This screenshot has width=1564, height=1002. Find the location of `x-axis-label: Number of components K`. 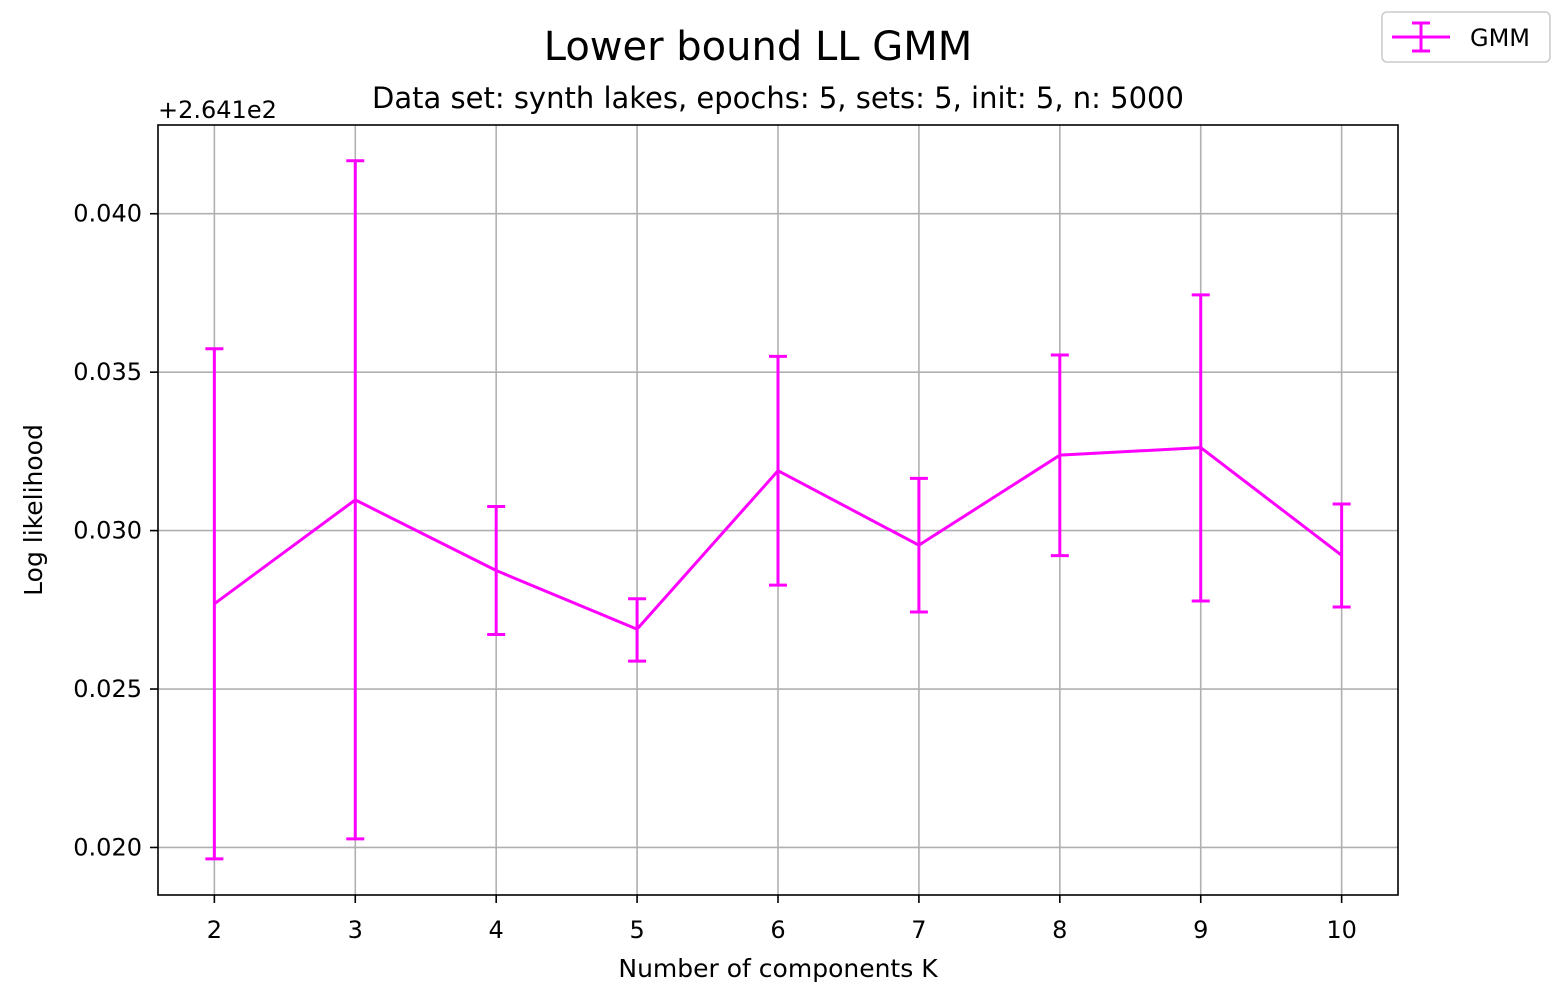

x-axis-label: Number of components K is located at coordinates (778, 968).